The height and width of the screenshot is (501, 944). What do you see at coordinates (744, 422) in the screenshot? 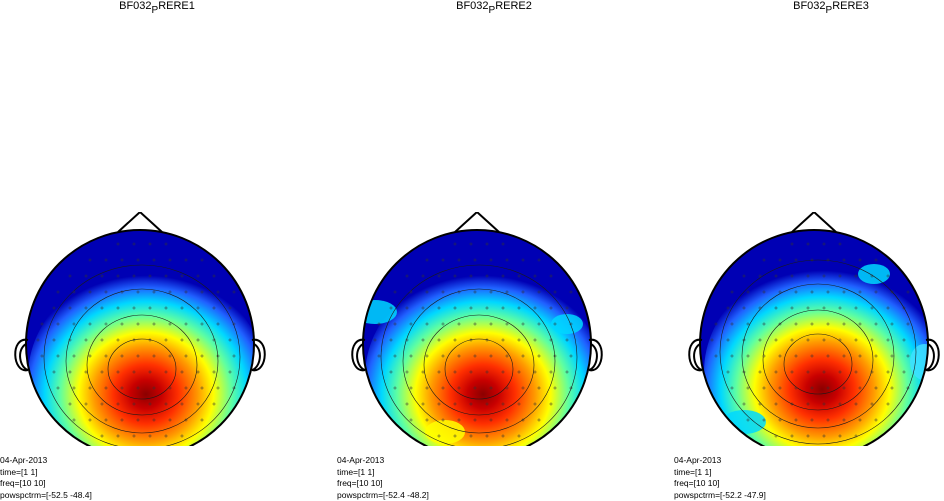
I see `power-blob` at bounding box center [744, 422].